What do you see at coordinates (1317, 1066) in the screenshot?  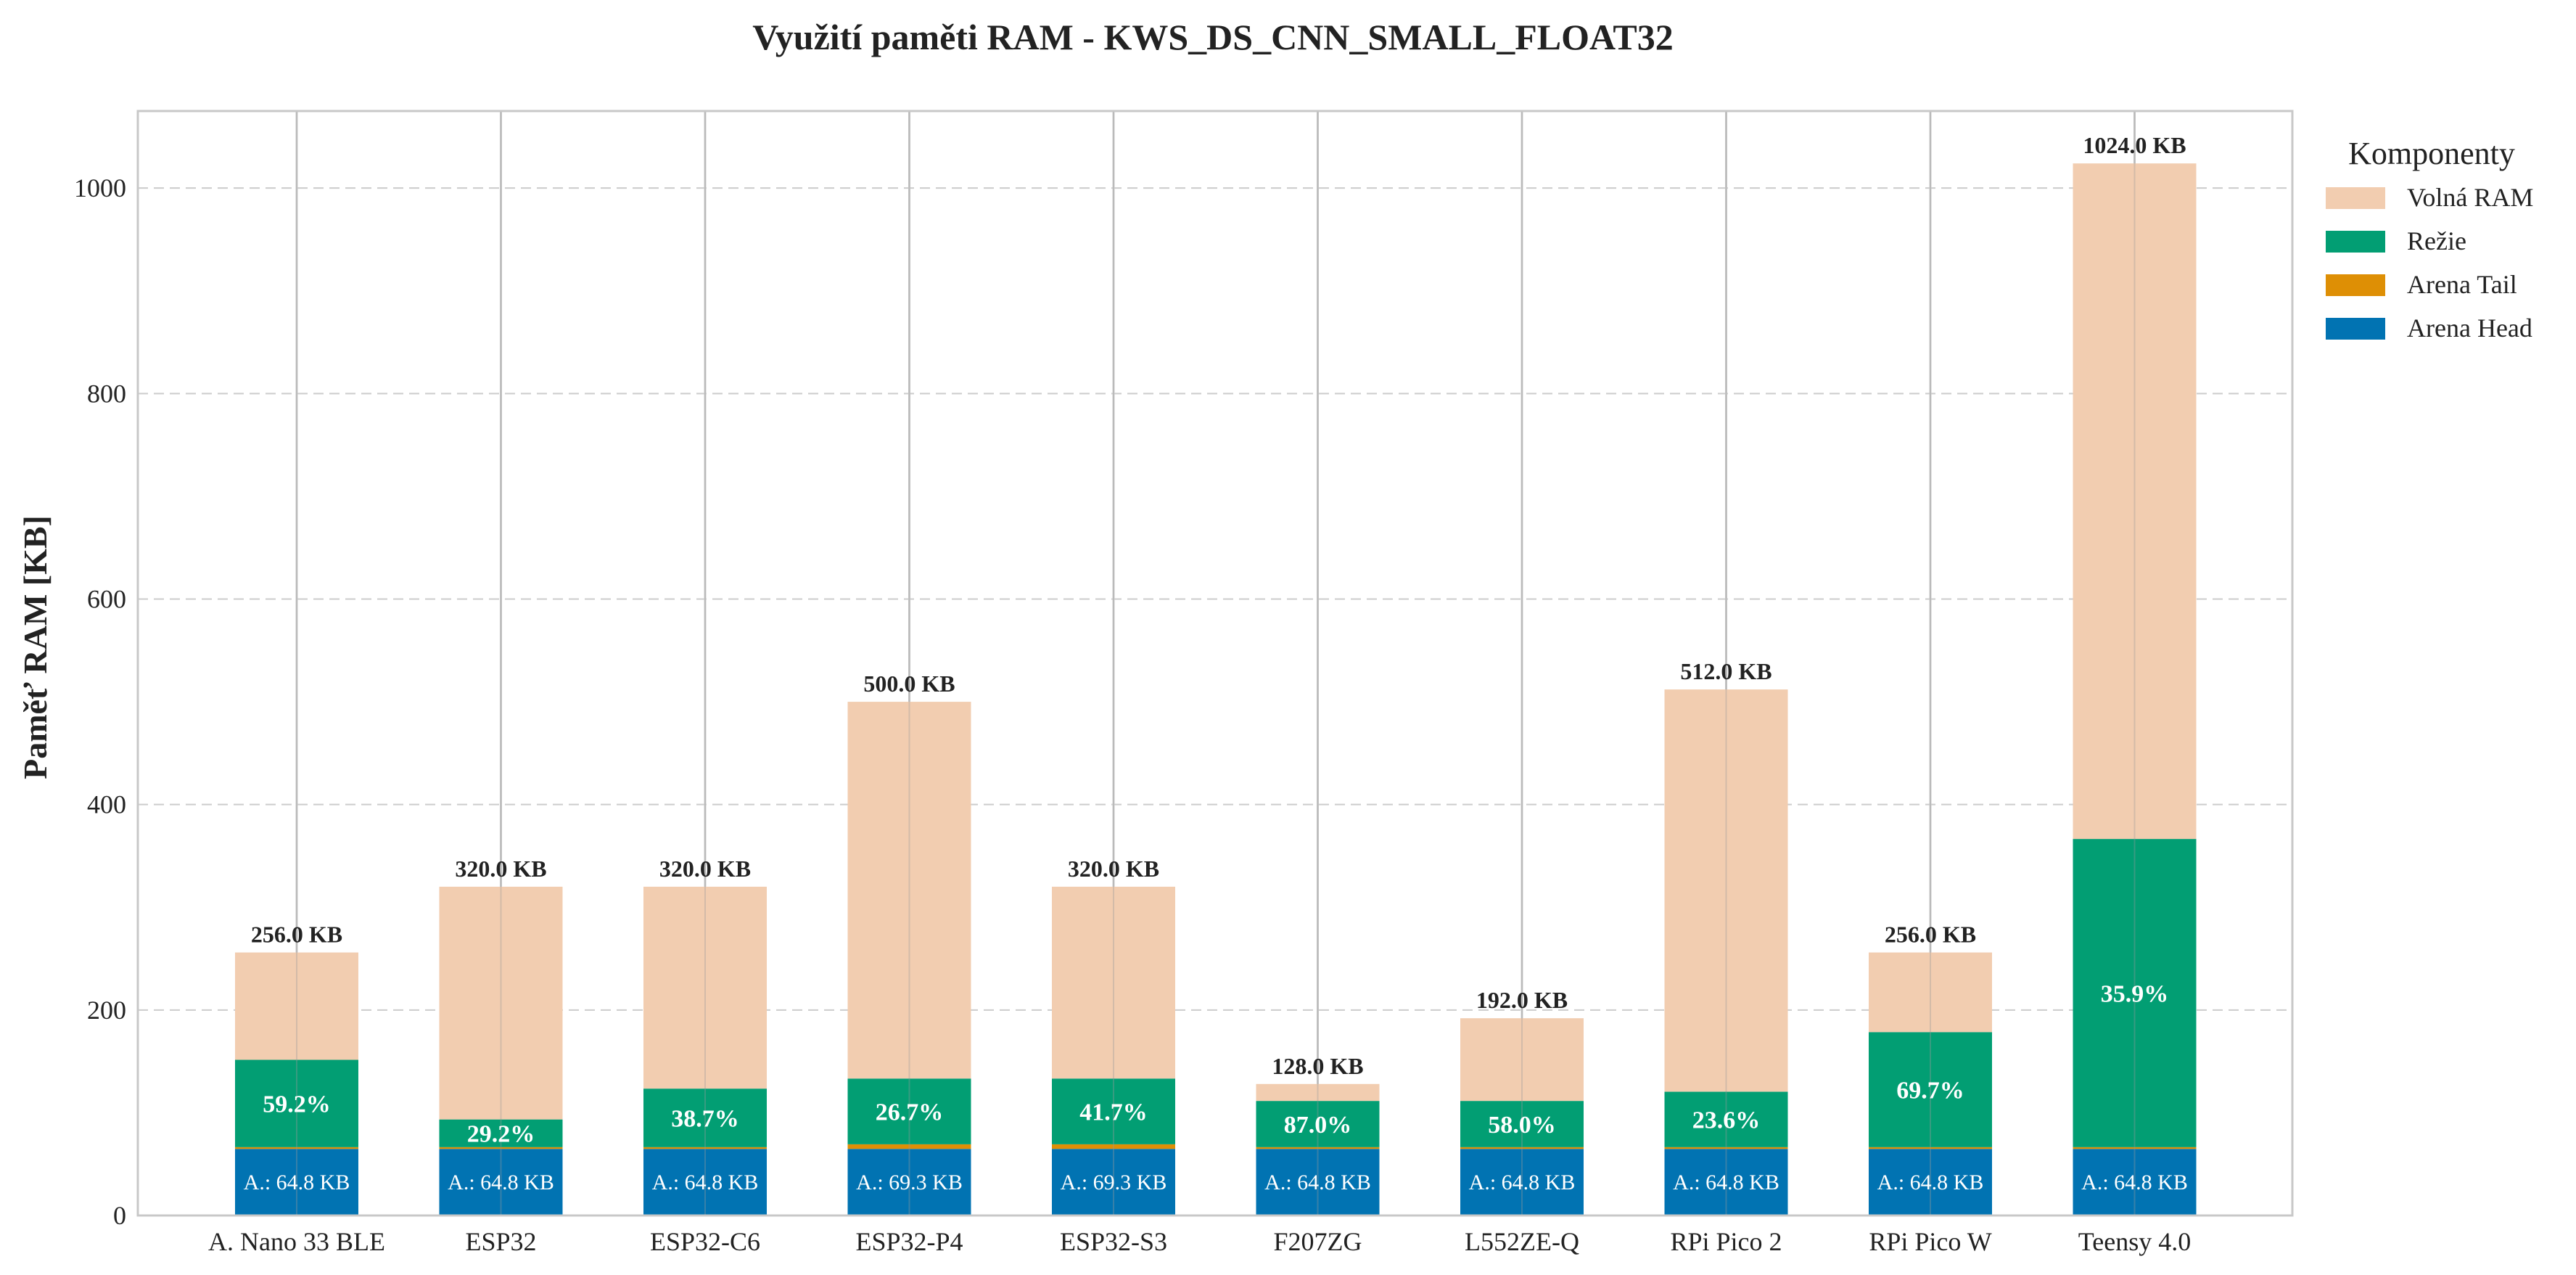 I see `total-value-label: 128.0 KB` at bounding box center [1317, 1066].